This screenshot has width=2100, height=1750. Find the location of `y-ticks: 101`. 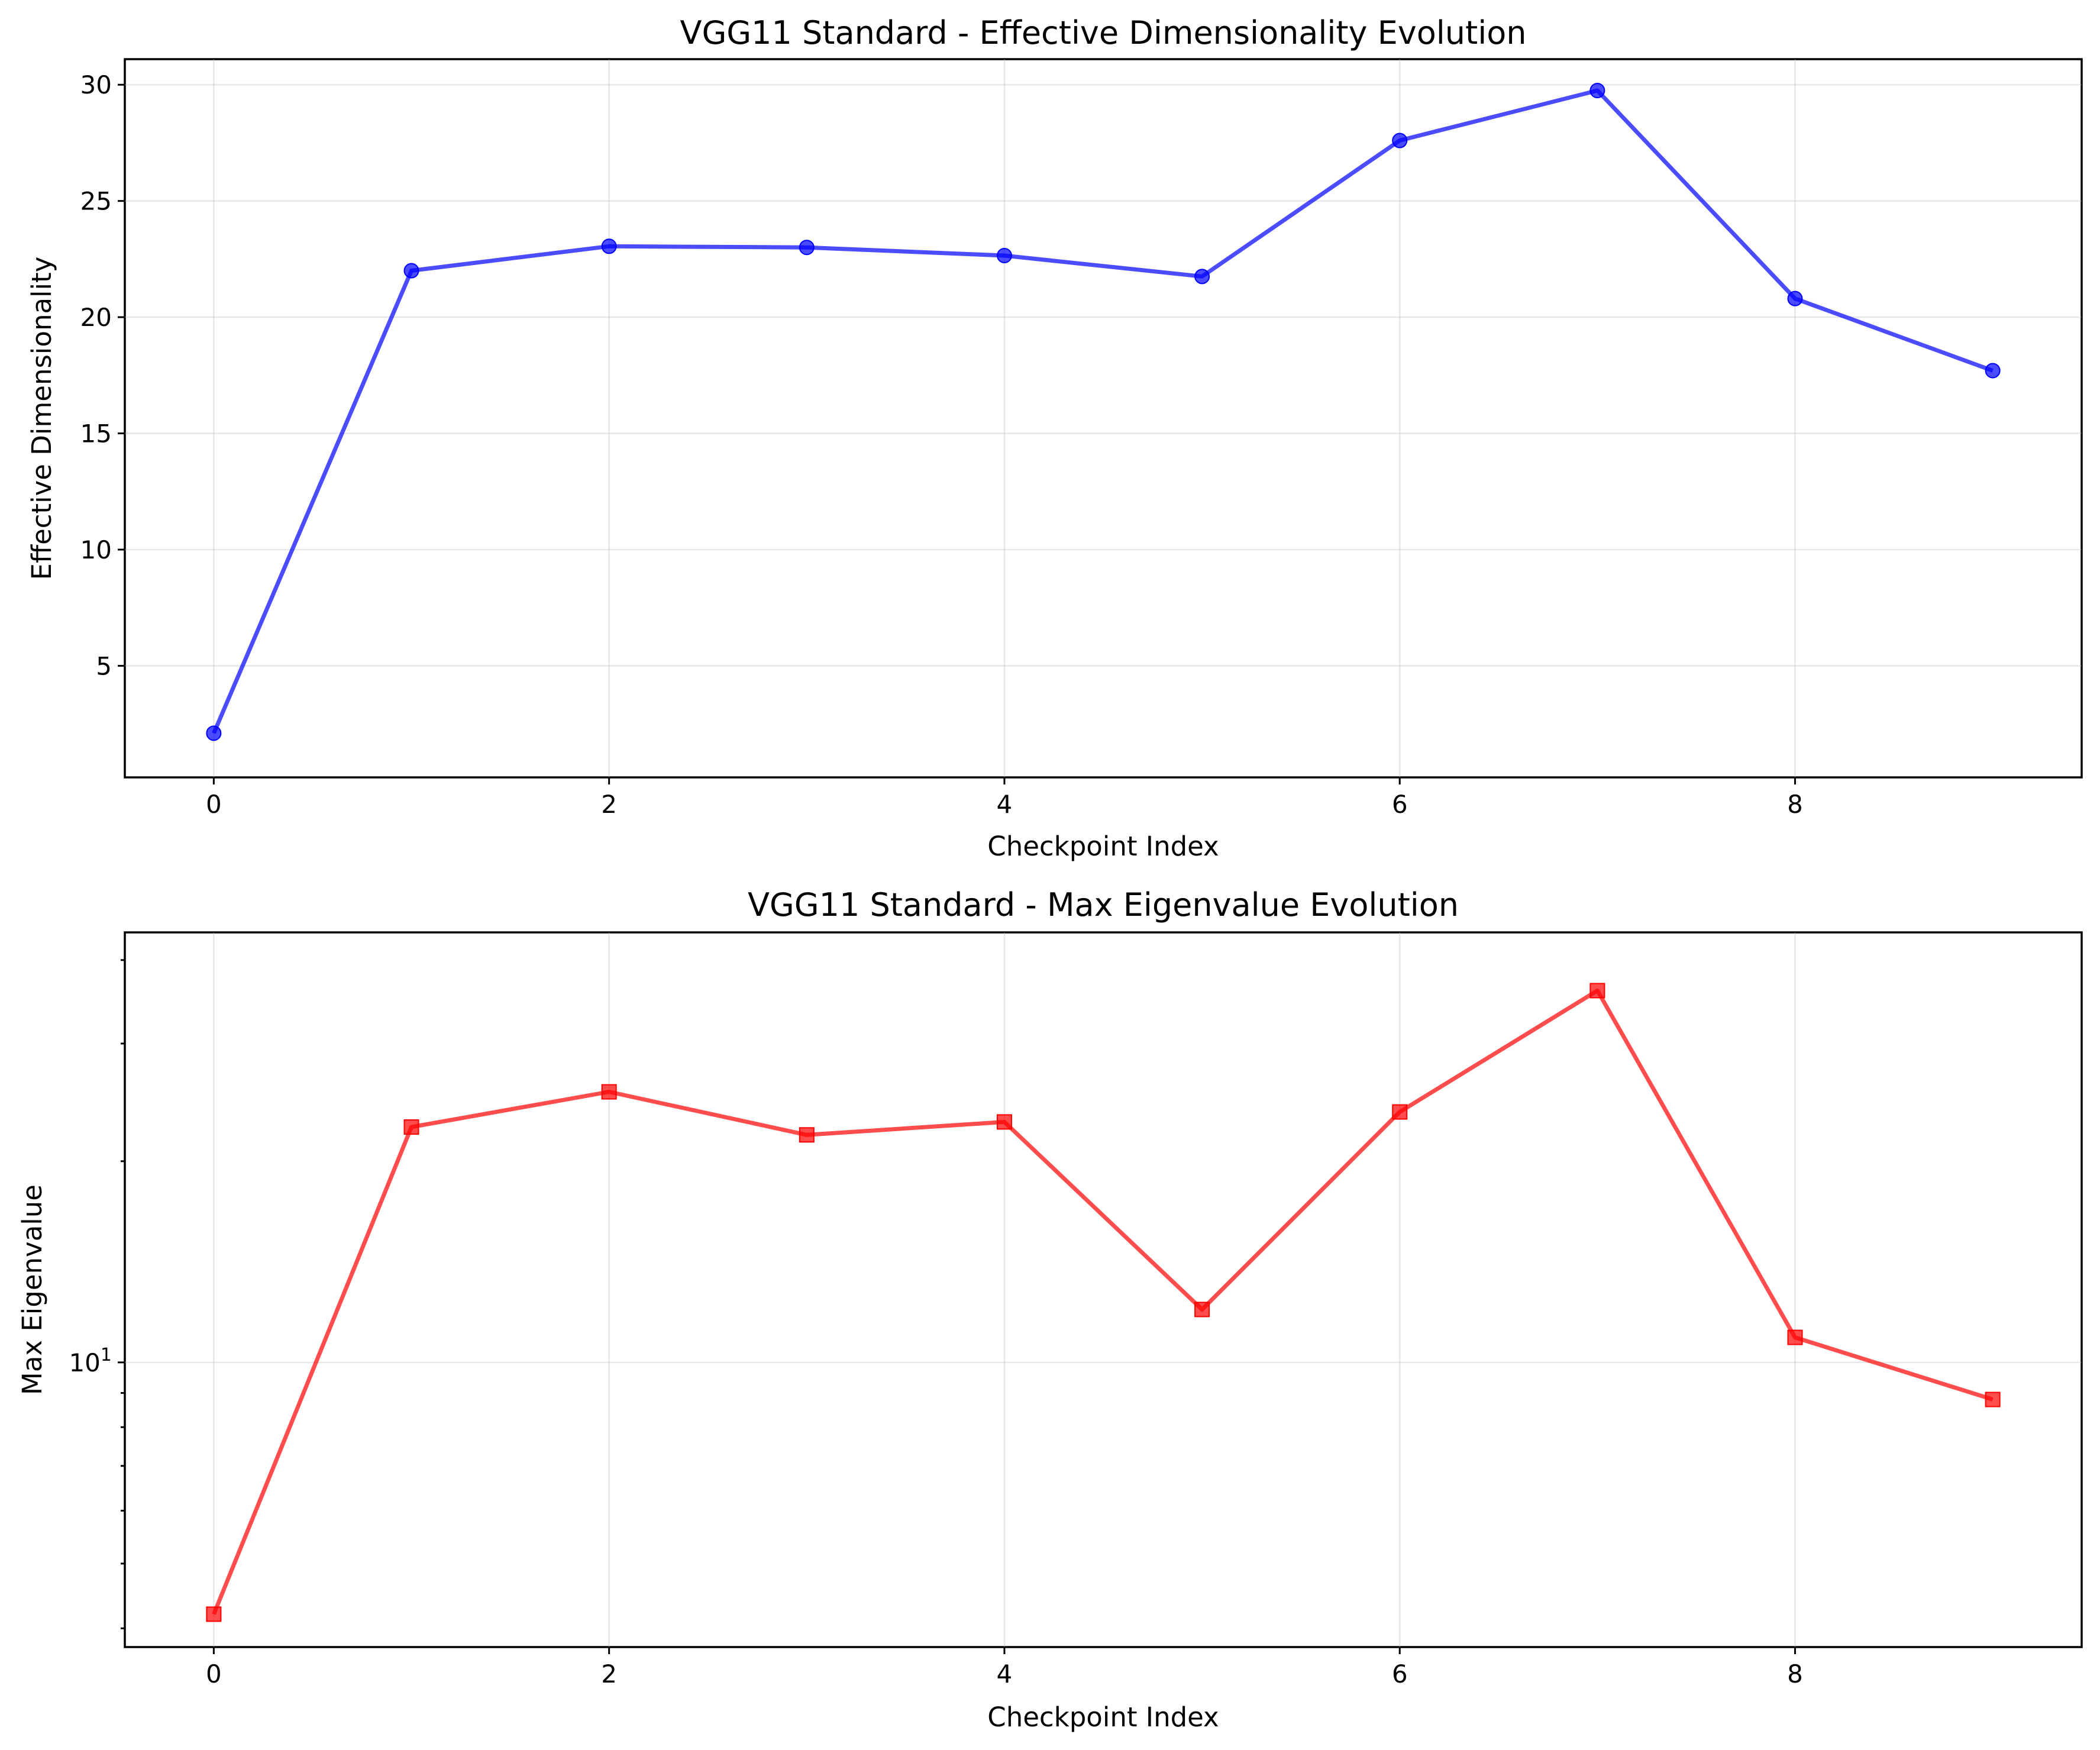

y-ticks: 101 is located at coordinates (97, 1294).